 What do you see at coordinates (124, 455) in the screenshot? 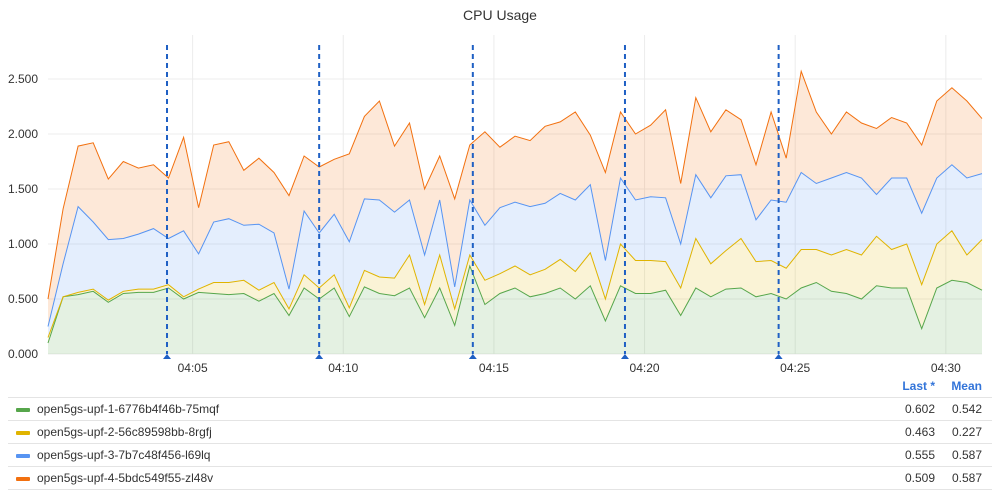
I see `legend-series-name: open5gs-upf-3-7b7c48f456-l69lq` at bounding box center [124, 455].